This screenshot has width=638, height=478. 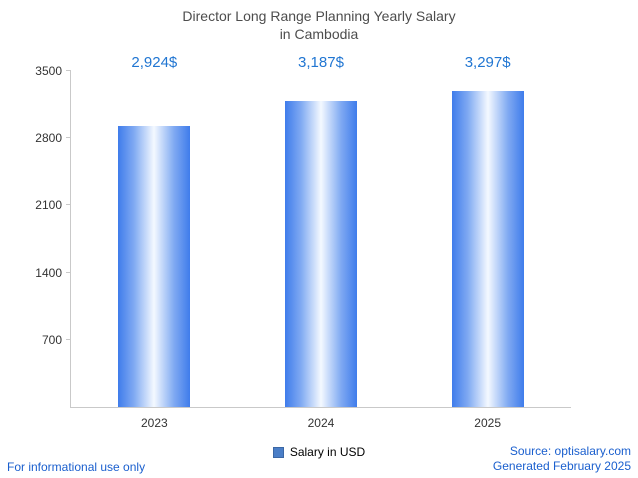 What do you see at coordinates (48, 71) in the screenshot?
I see `y-axis-tick-label: 3500` at bounding box center [48, 71].